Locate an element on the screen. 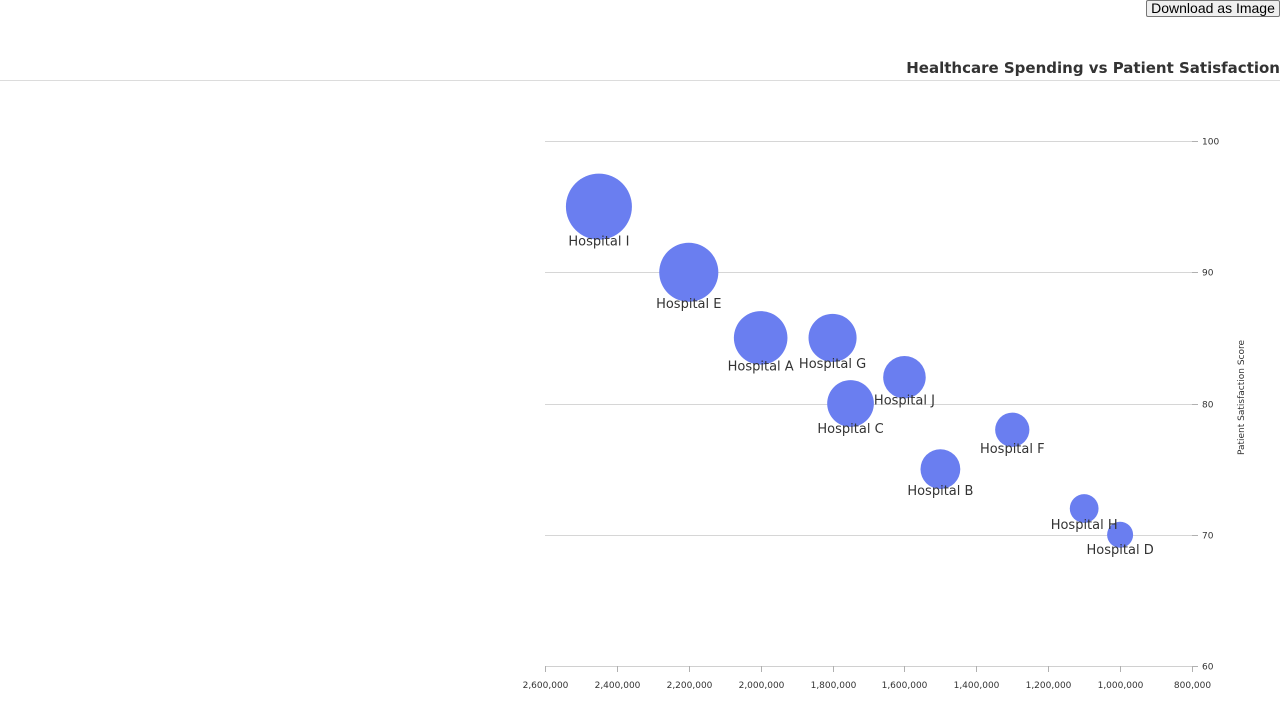  x-tick-label: 800,000 is located at coordinates (1192, 686).